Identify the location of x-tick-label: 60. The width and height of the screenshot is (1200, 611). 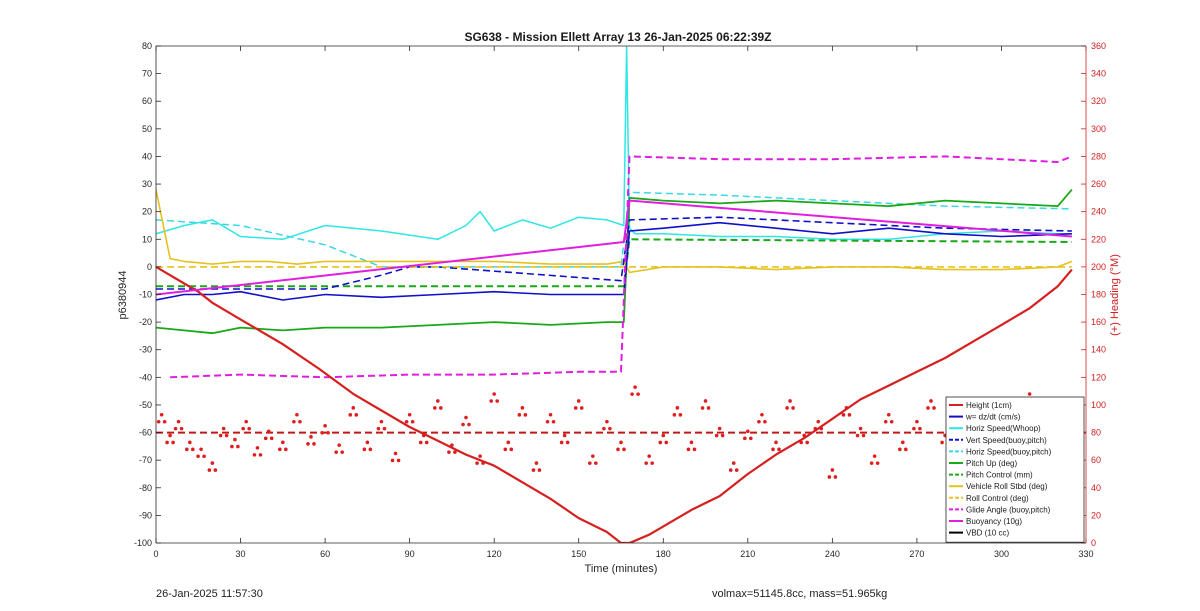
(325, 554).